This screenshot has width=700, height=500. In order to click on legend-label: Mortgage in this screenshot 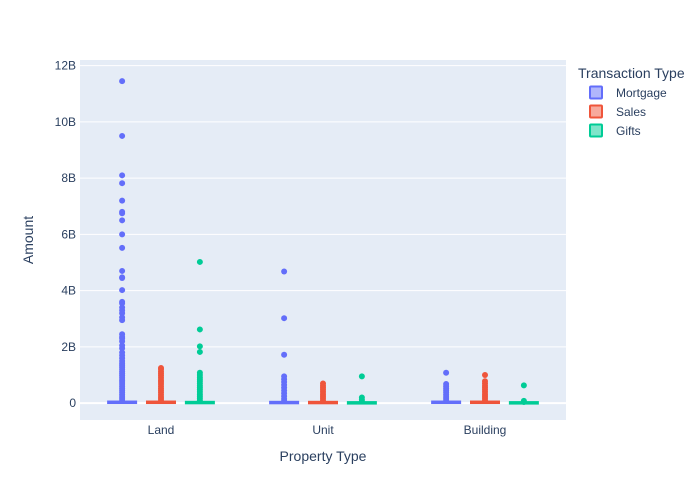, I will do `click(641, 93)`.